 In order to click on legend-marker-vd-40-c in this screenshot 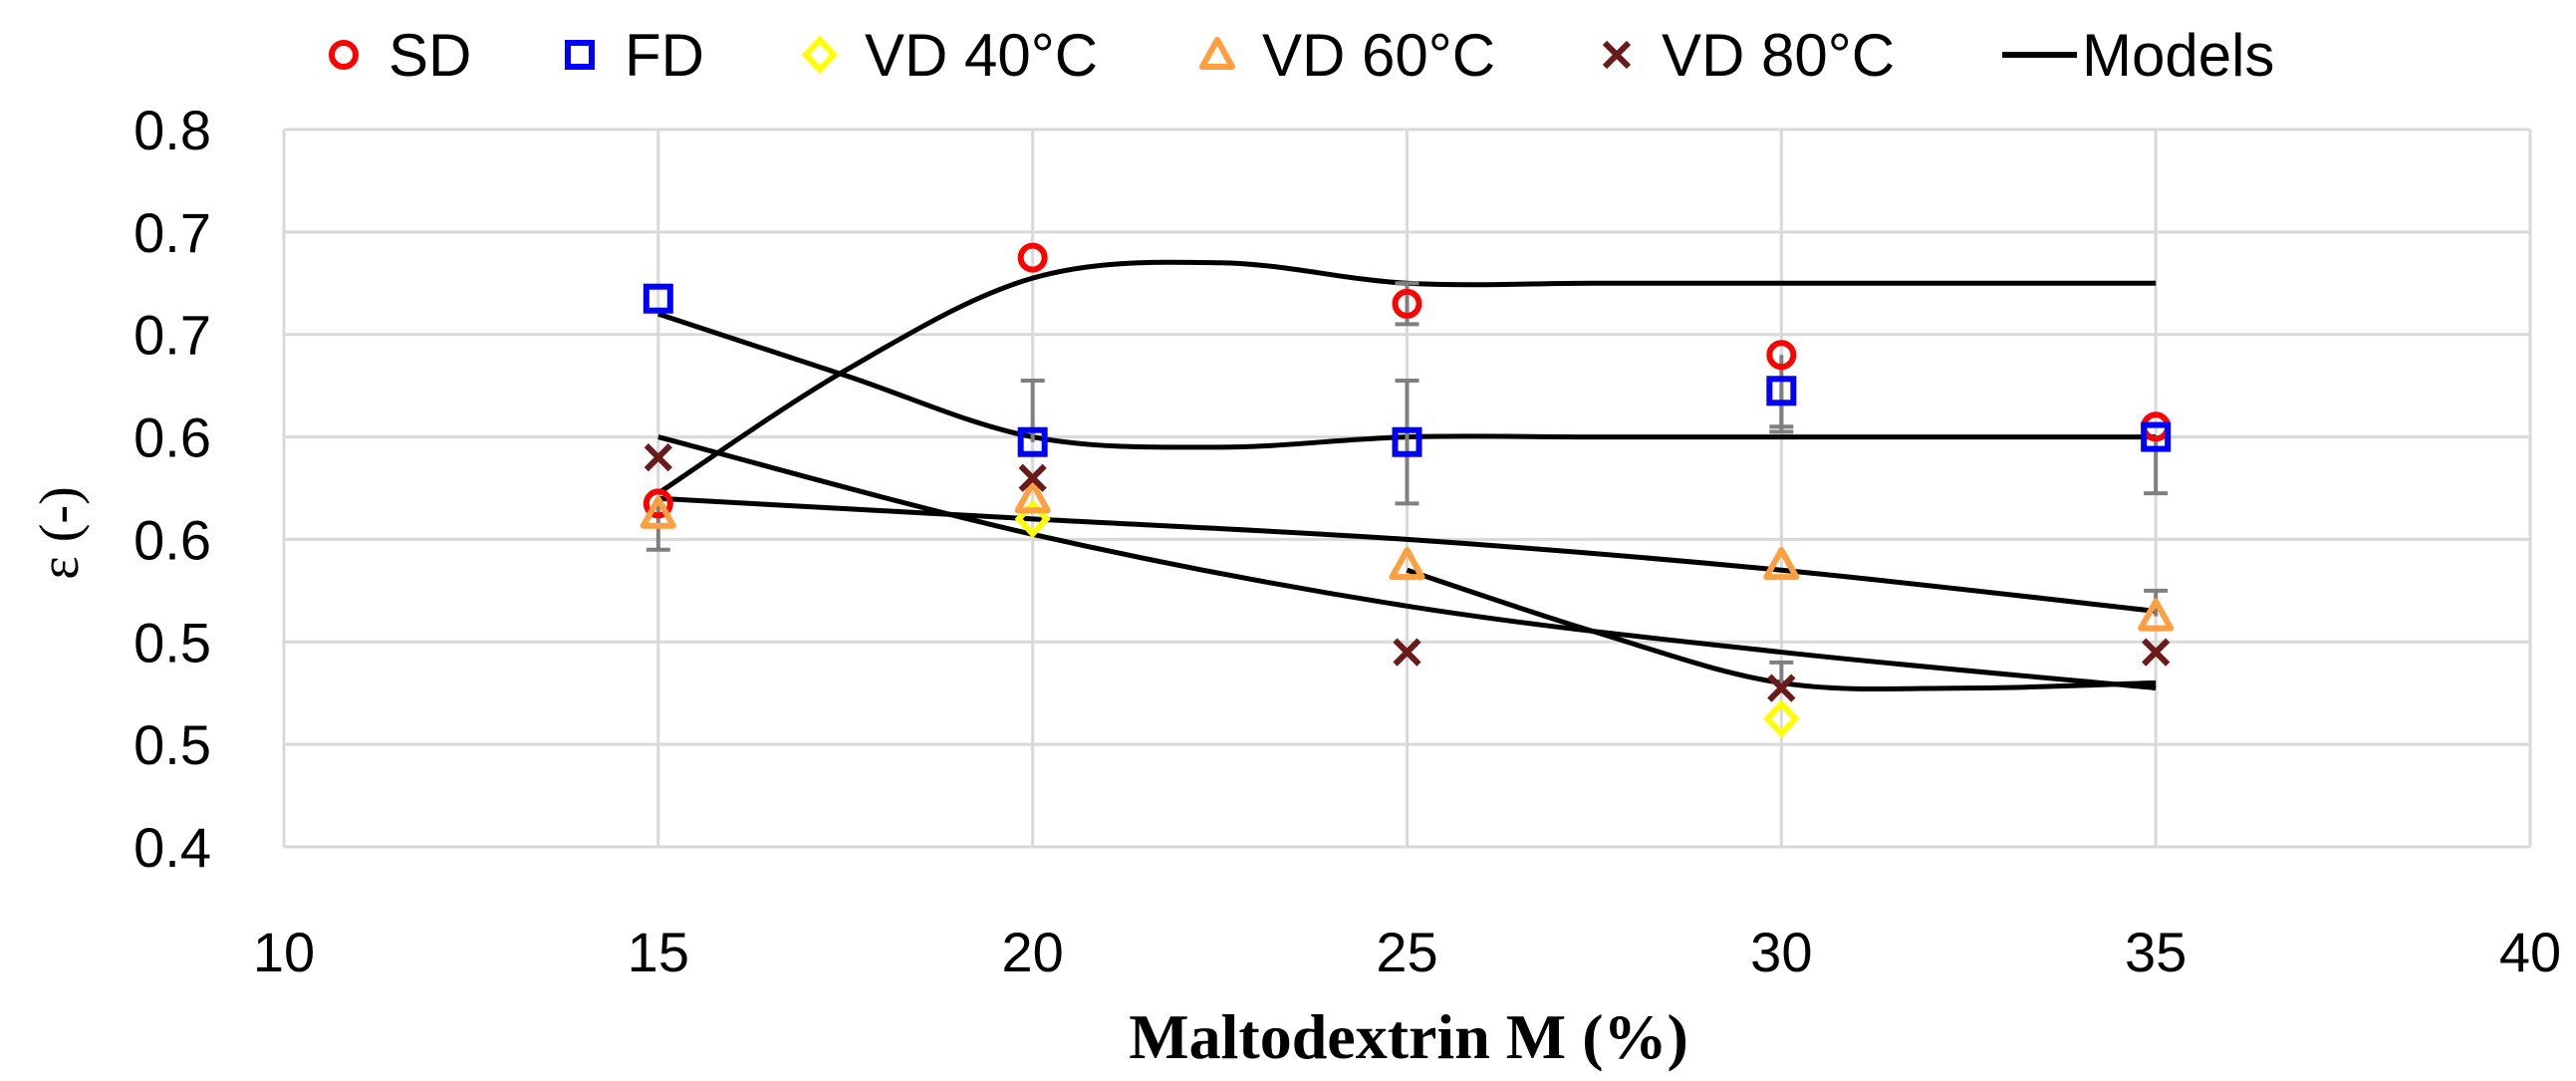, I will do `click(820, 55)`.